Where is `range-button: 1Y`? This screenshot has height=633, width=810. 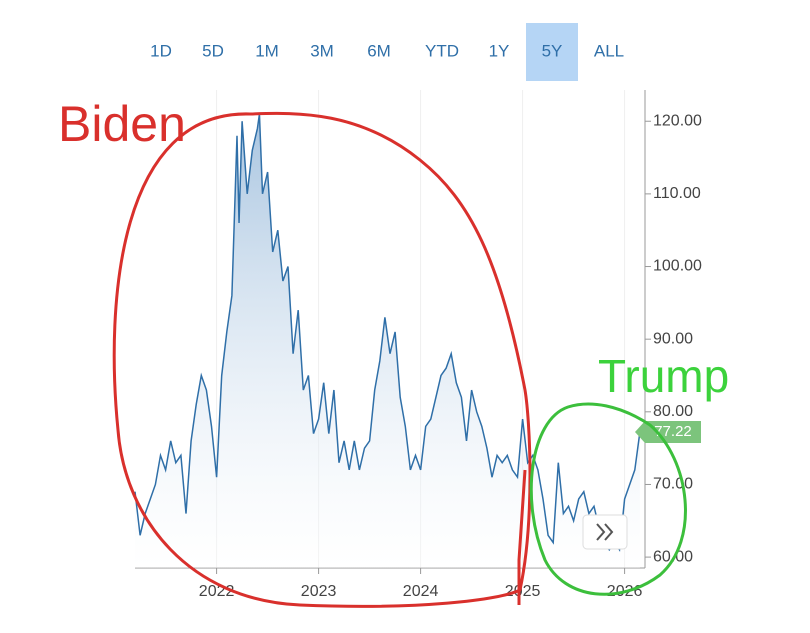 range-button: 1Y is located at coordinates (499, 50).